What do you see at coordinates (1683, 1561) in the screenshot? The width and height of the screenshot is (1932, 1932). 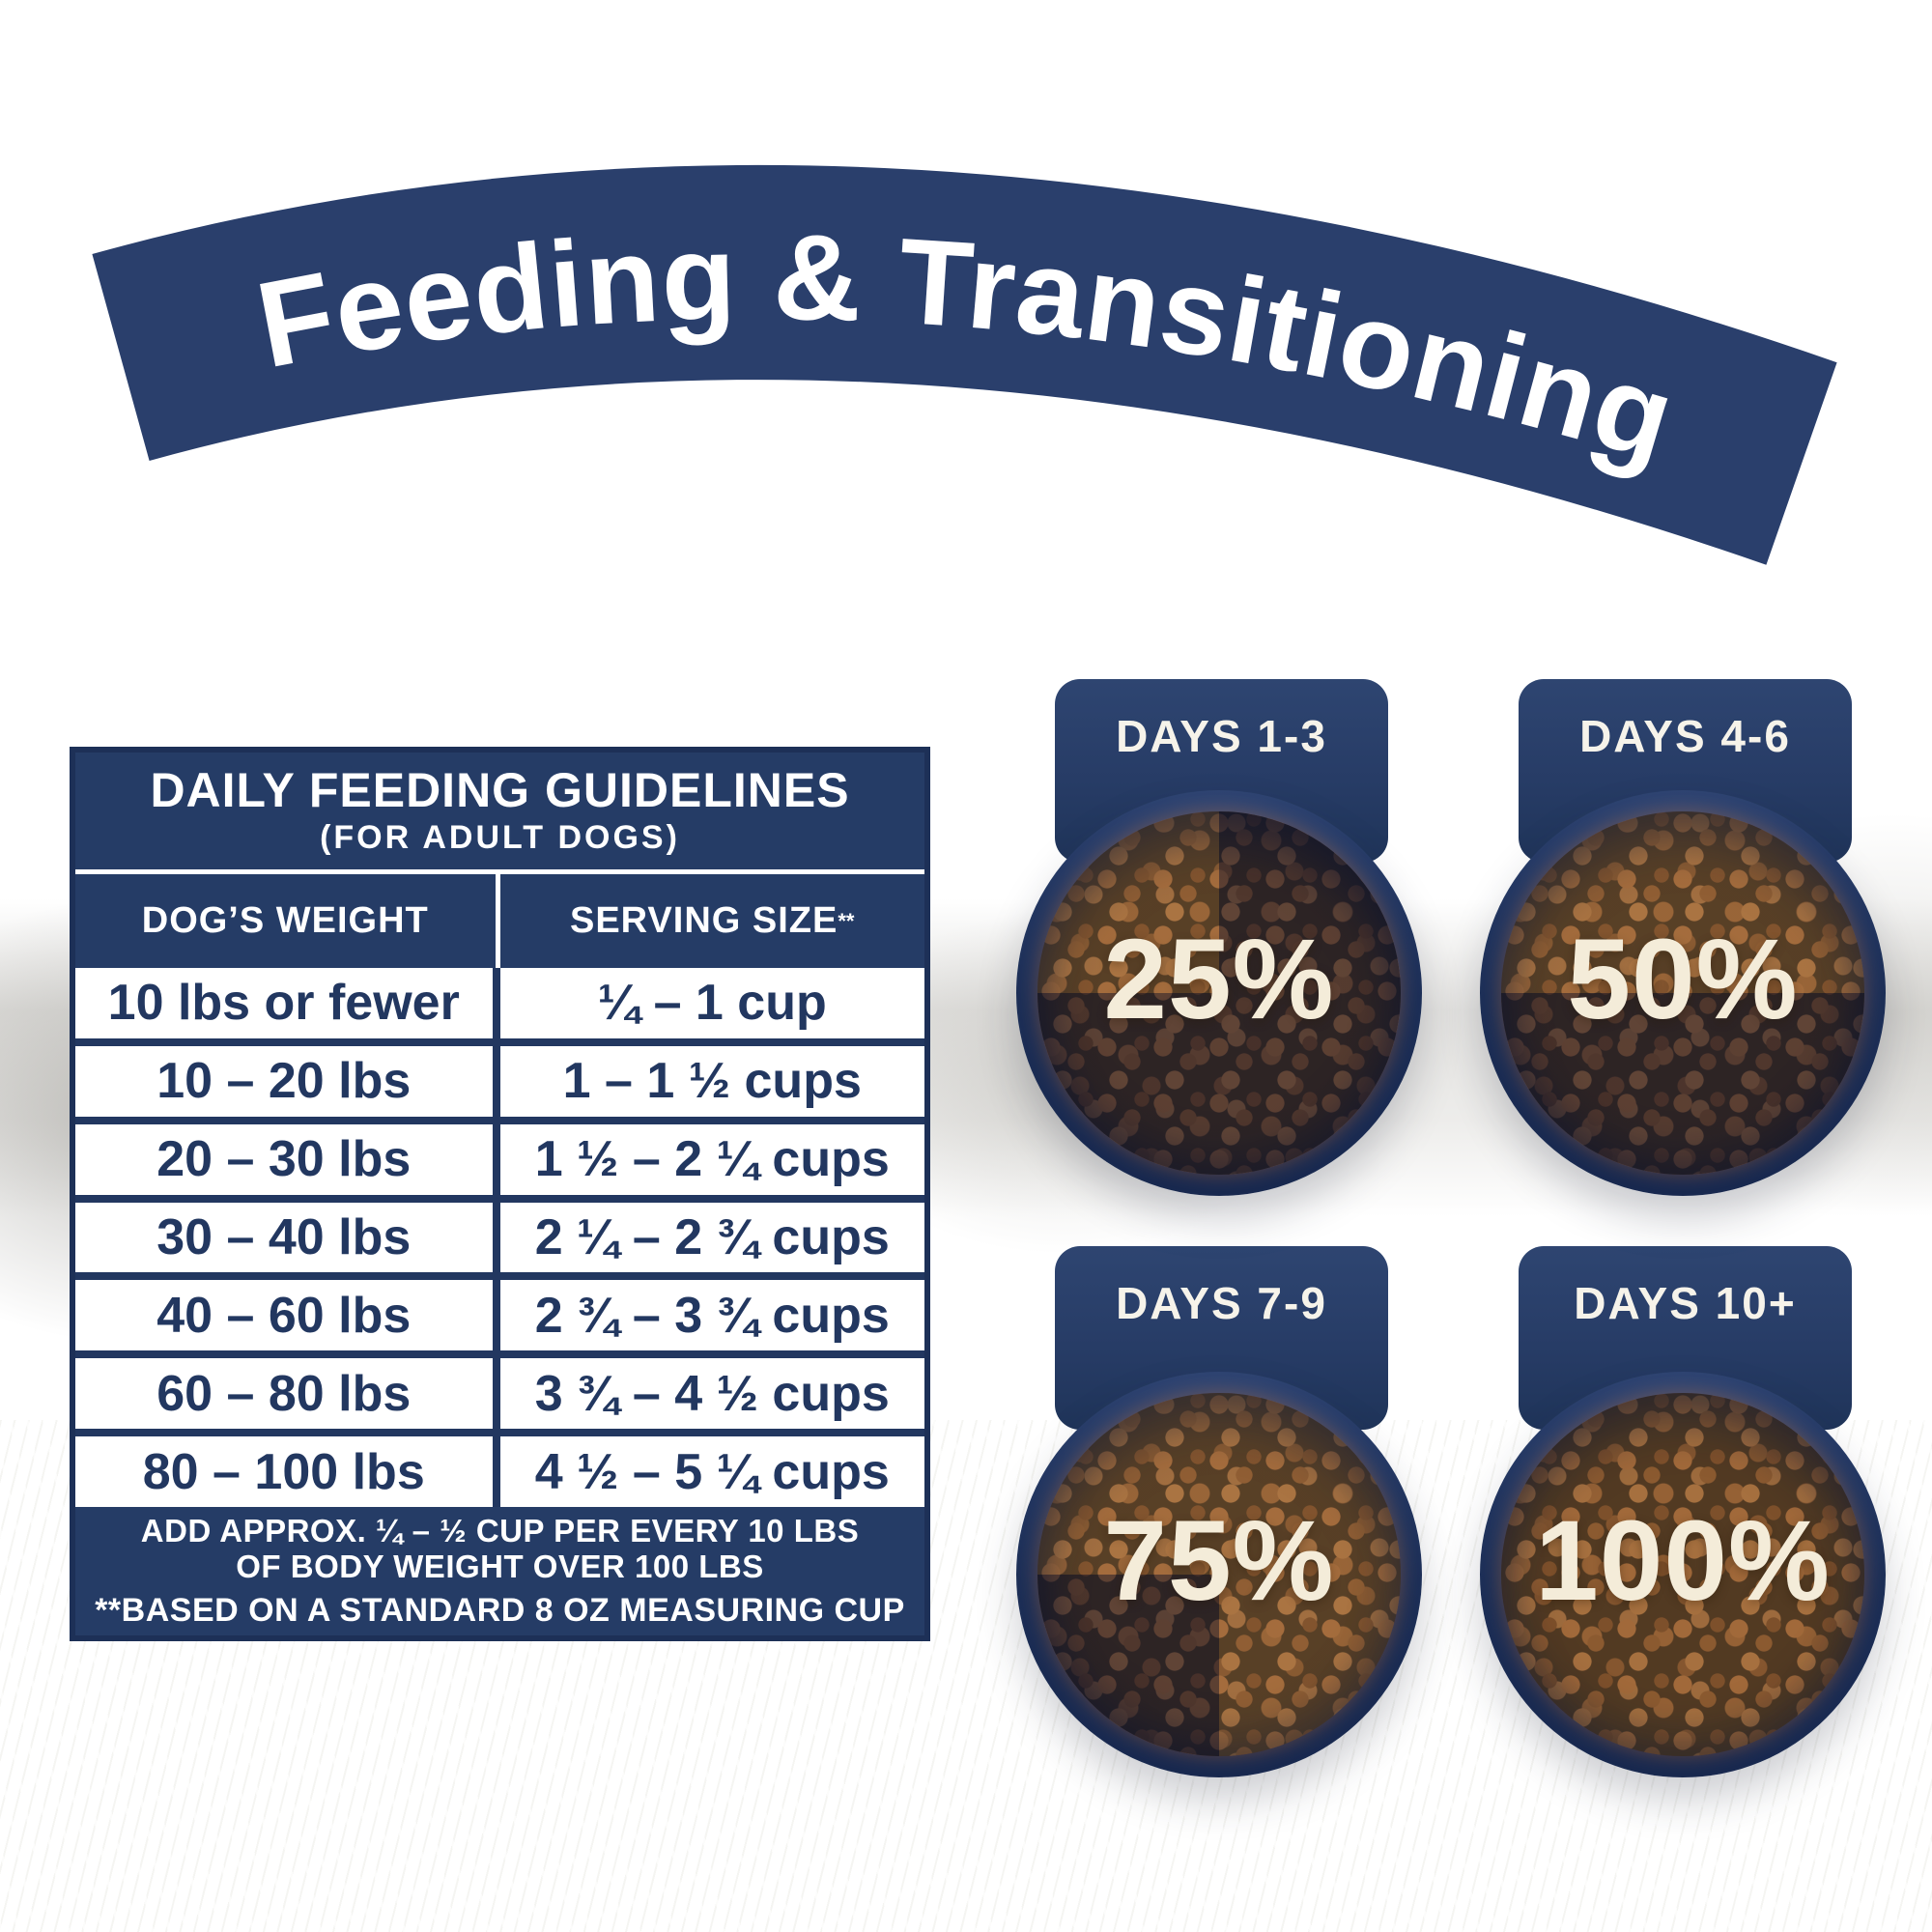 I see `percent-label: 100%` at bounding box center [1683, 1561].